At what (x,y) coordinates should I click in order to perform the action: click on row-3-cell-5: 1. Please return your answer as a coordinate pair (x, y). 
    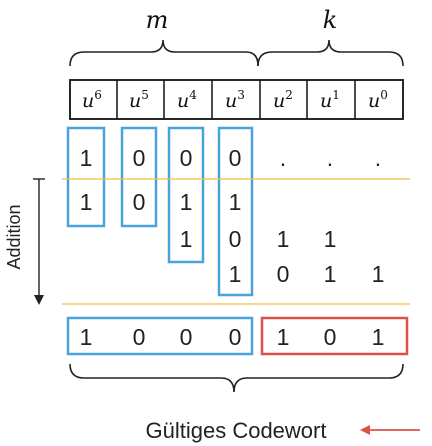
    Looking at the image, I should click on (330, 274).